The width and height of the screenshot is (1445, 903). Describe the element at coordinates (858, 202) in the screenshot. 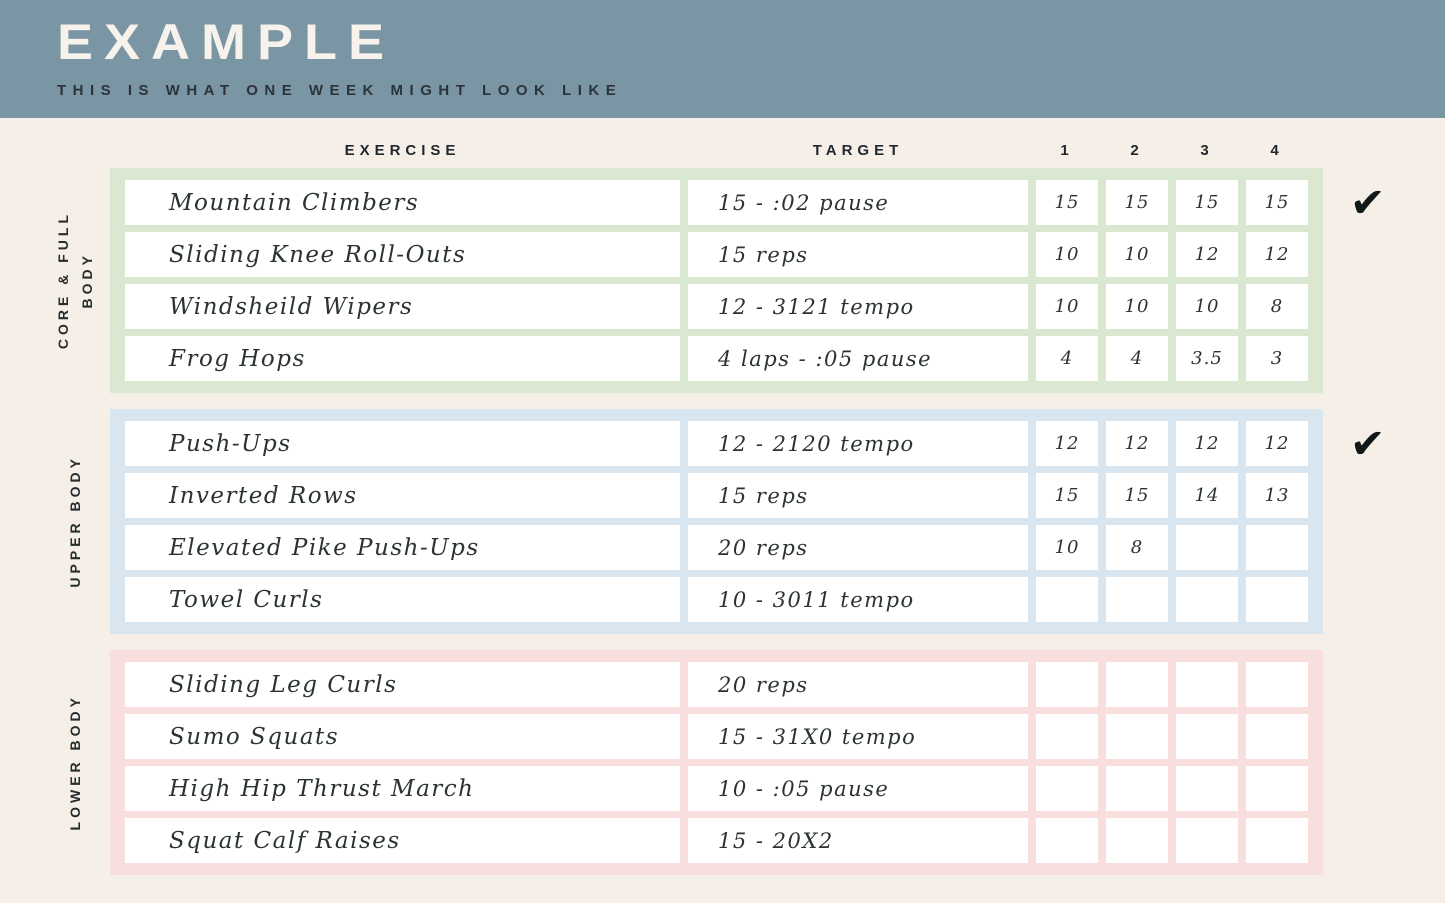

I see `target-cell: 15 - :02 pause` at that location.